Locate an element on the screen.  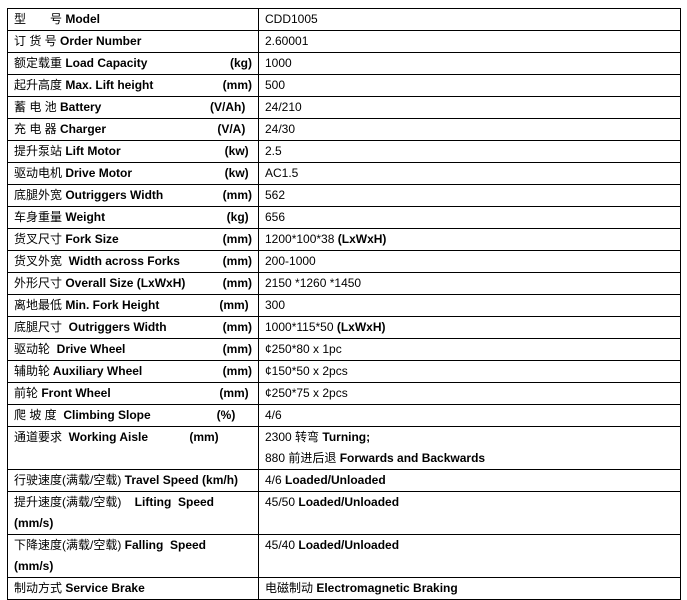
spec-label: 额定载重 Load Capacity (kg) is located at coordinates (133, 63).